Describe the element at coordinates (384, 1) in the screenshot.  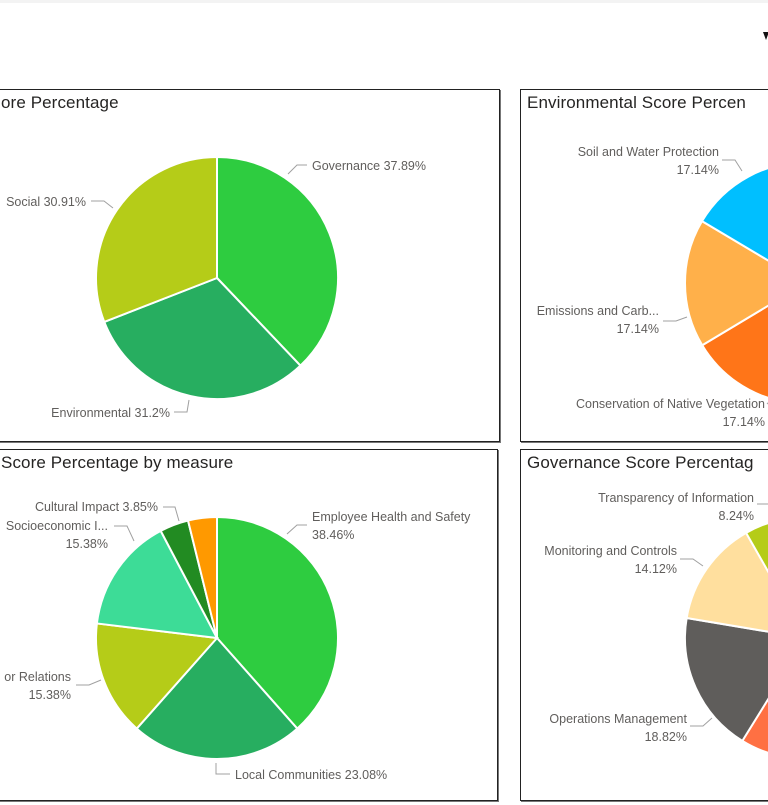
I see `top-bar` at that location.